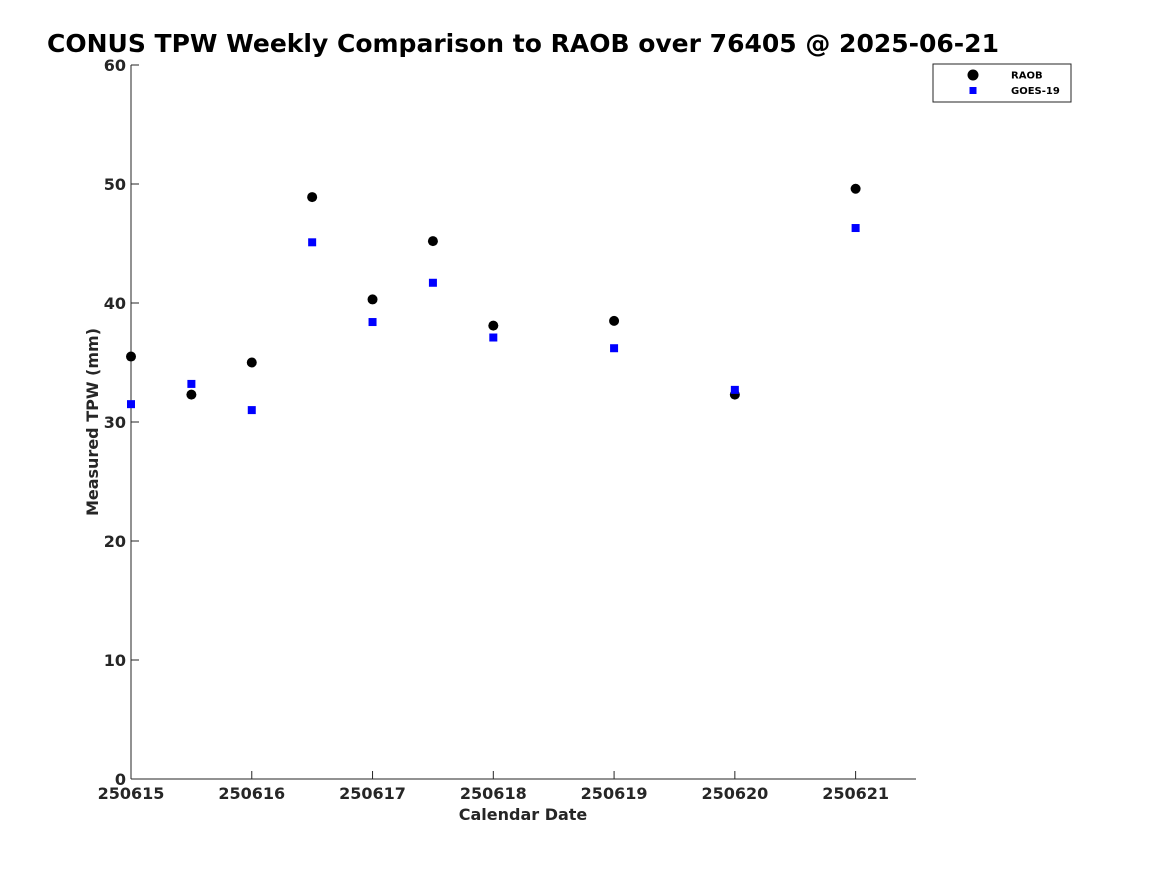  I want to click on x-tick-label: 250620, so click(734, 793).